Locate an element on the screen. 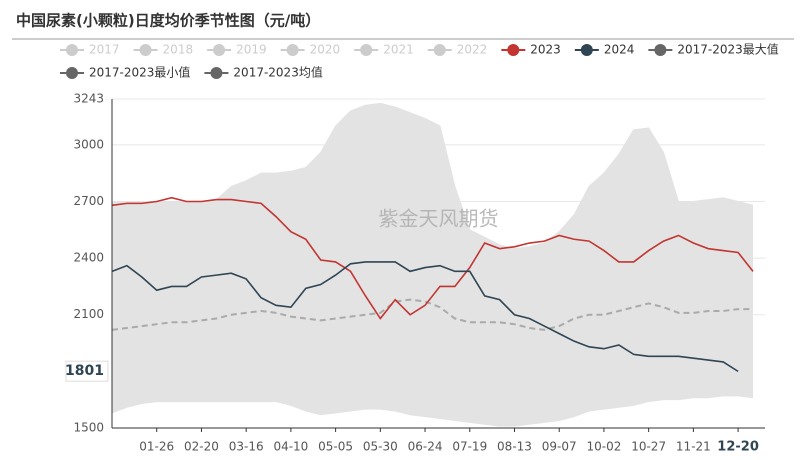 This screenshot has height=460, width=806. x-tick-label: 01-26 is located at coordinates (156, 447).